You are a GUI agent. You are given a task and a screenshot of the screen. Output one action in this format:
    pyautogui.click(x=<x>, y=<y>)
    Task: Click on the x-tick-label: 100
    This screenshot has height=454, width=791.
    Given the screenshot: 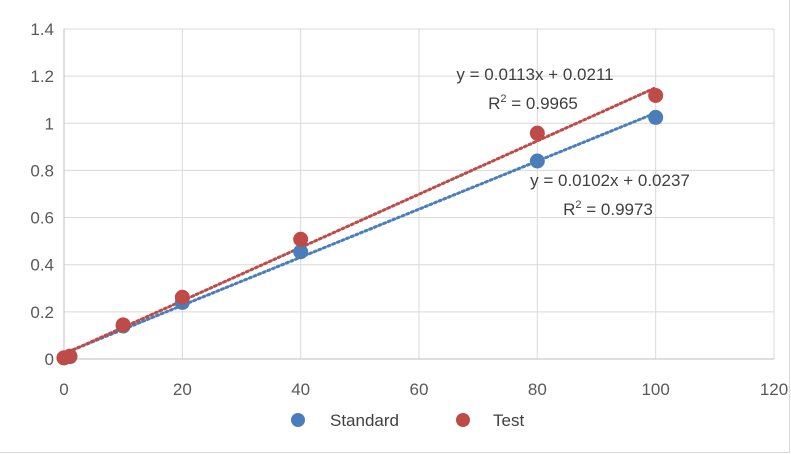 What is the action you would take?
    pyautogui.click(x=655, y=389)
    